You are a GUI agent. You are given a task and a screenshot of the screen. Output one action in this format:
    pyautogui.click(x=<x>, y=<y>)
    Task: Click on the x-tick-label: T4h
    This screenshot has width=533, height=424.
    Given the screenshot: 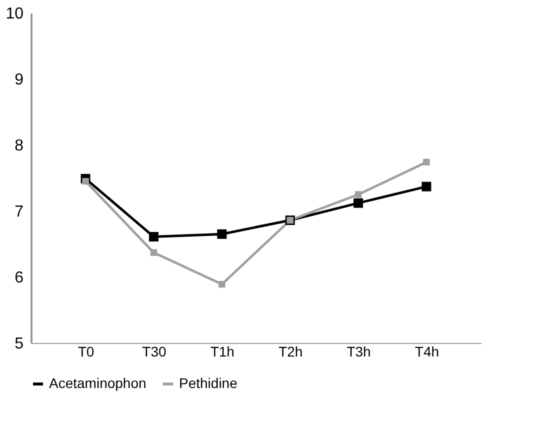 What is the action you would take?
    pyautogui.click(x=427, y=352)
    